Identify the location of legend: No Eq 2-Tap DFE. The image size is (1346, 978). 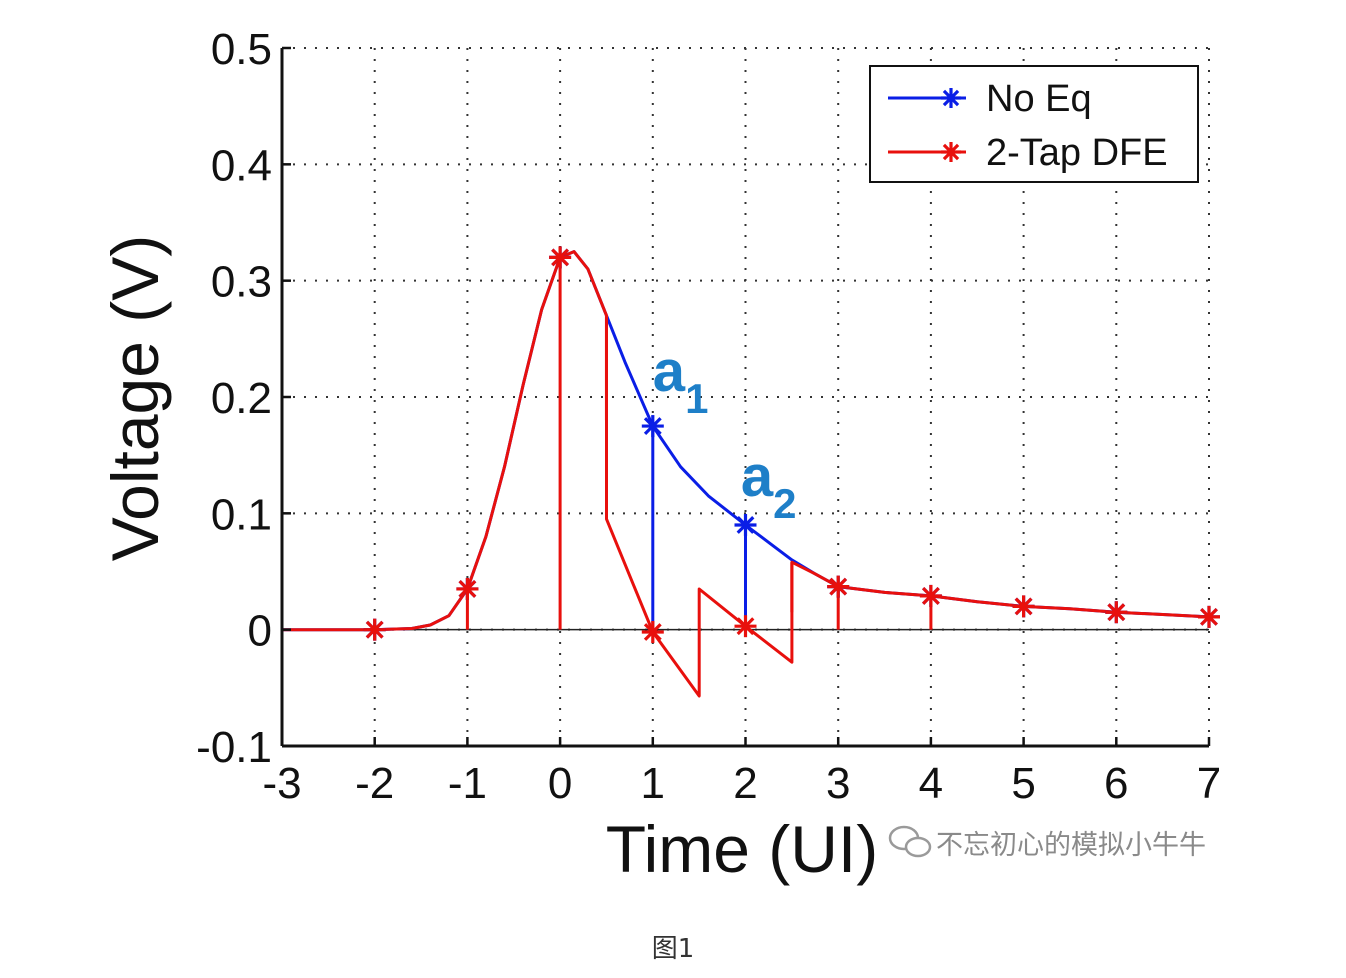
(1034, 124).